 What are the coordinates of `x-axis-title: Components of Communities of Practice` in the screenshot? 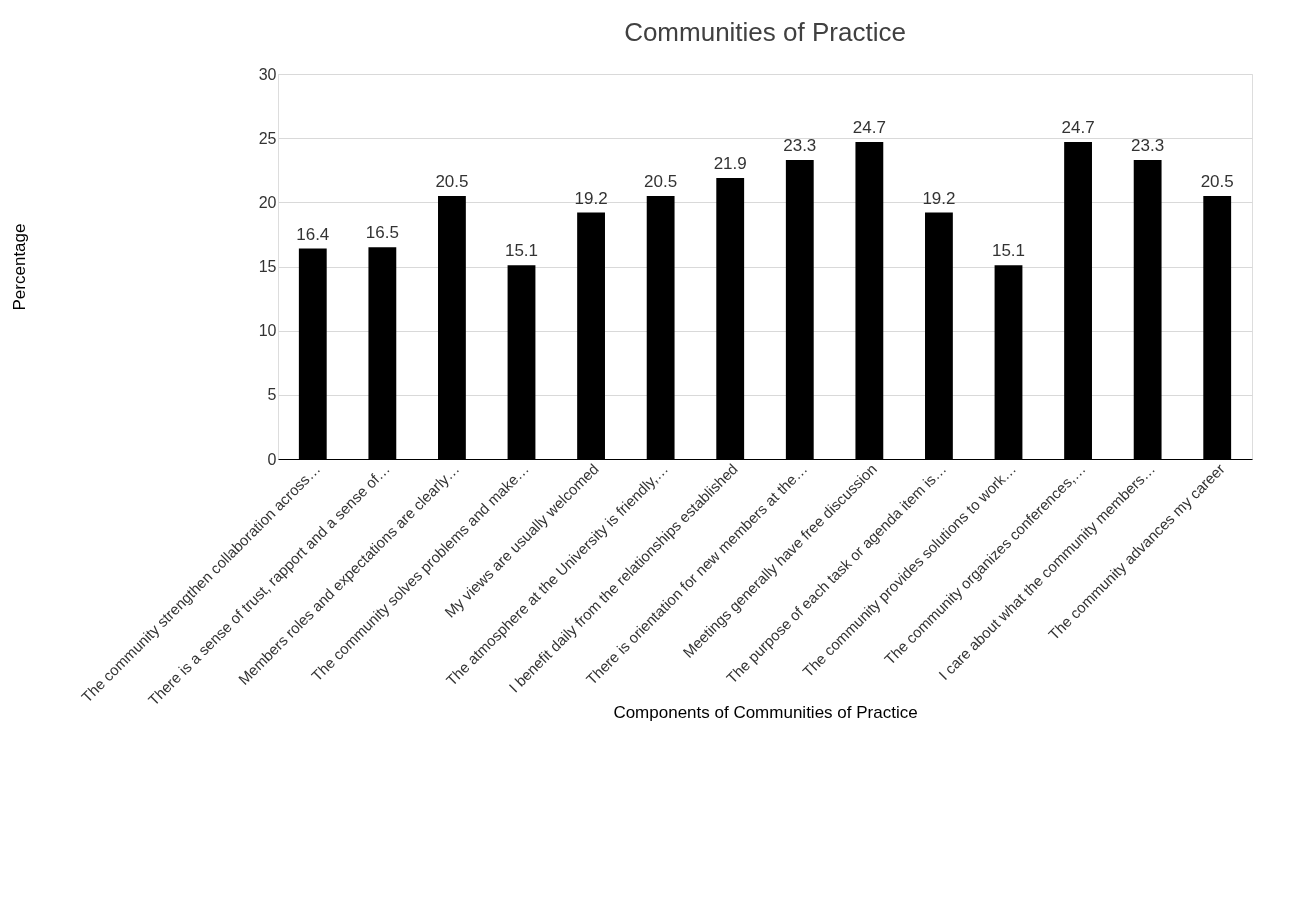 It's located at (765, 712).